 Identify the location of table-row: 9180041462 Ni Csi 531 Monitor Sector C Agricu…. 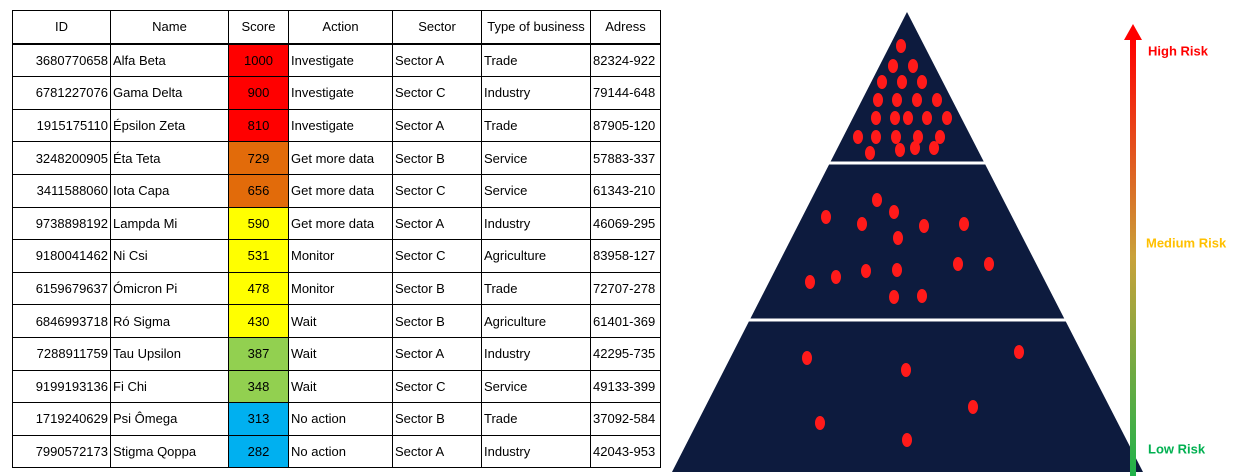
(336, 256).